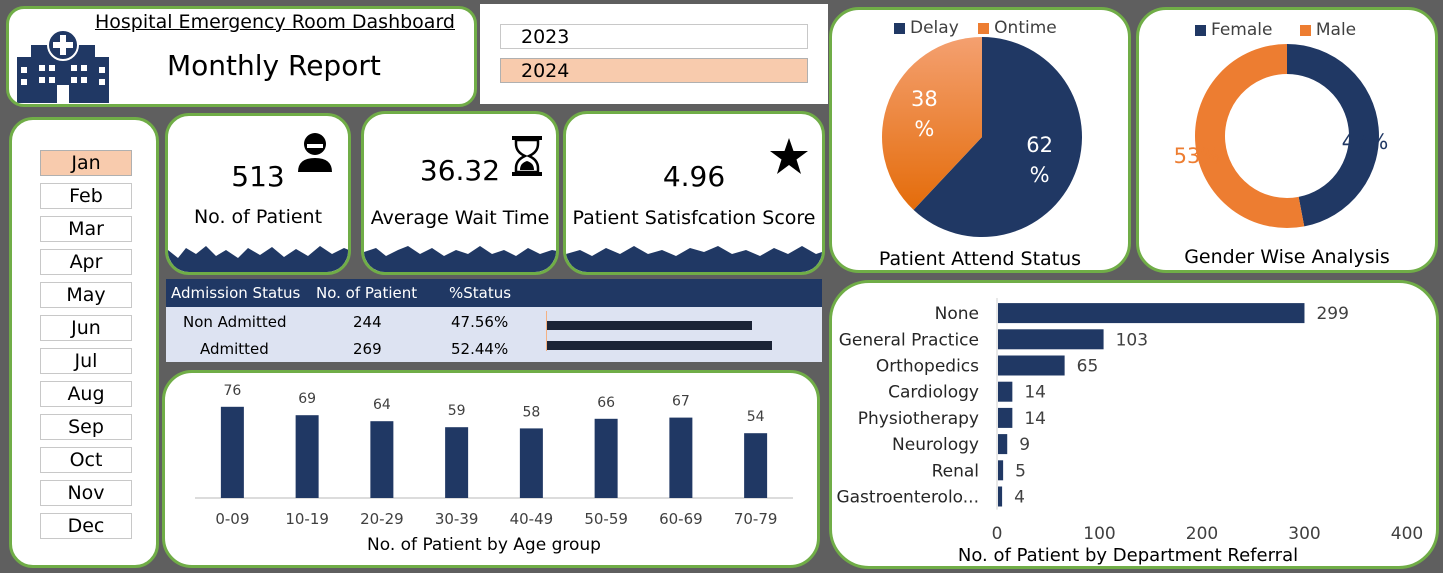 Image resolution: width=1443 pixels, height=573 pixels. I want to click on month-item-oct: Oct, so click(86, 460).